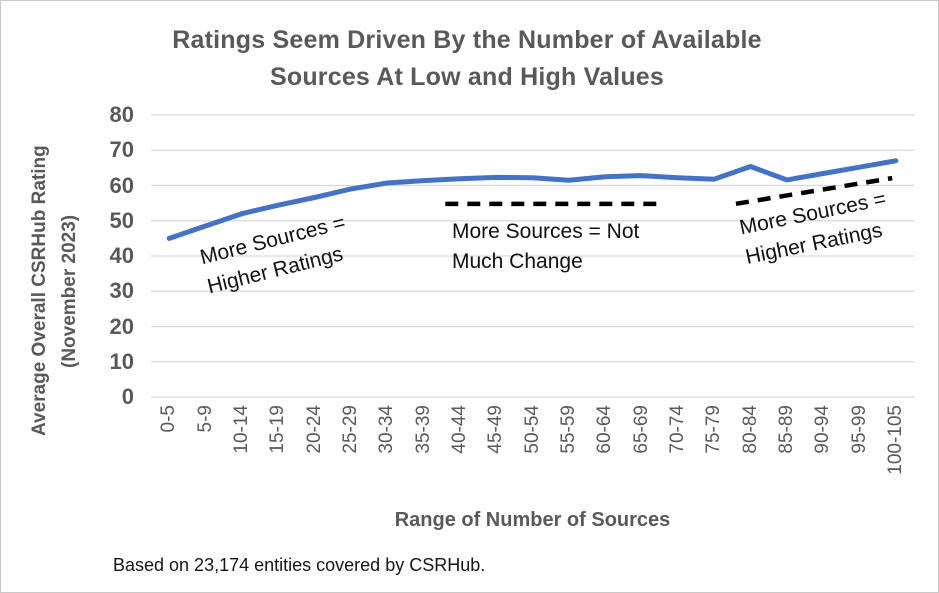  What do you see at coordinates (121, 361) in the screenshot?
I see `y-axis-tick-label: 10` at bounding box center [121, 361].